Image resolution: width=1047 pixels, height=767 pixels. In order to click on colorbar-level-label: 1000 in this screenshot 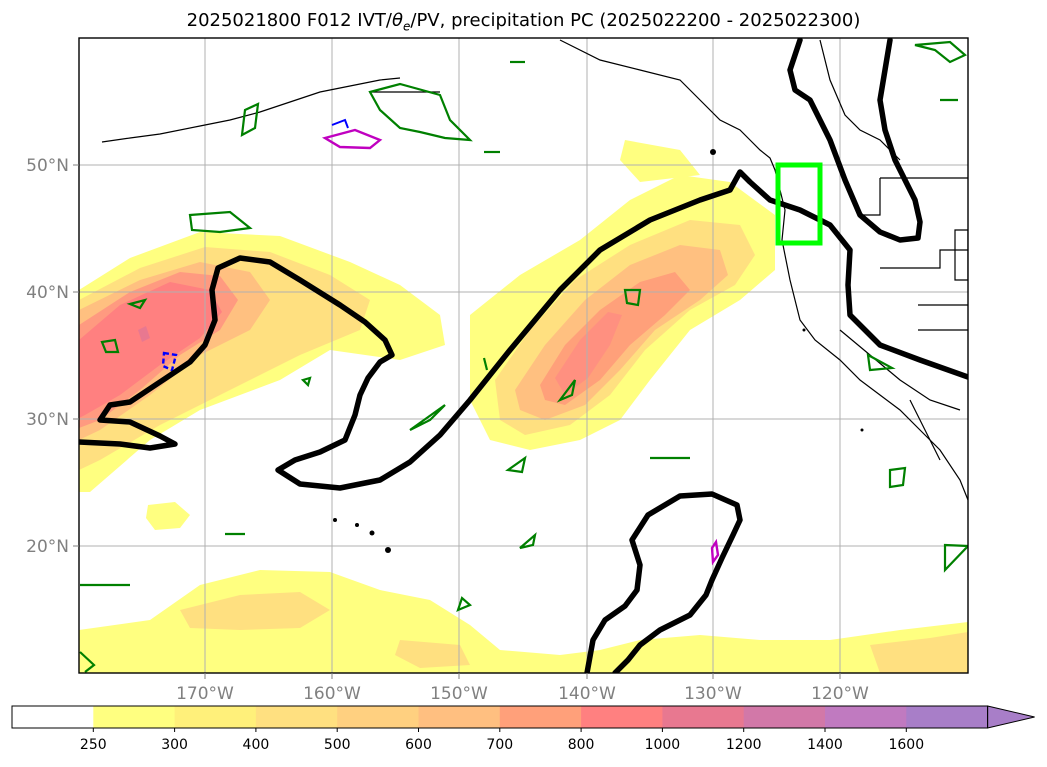, I will do `click(663, 745)`.